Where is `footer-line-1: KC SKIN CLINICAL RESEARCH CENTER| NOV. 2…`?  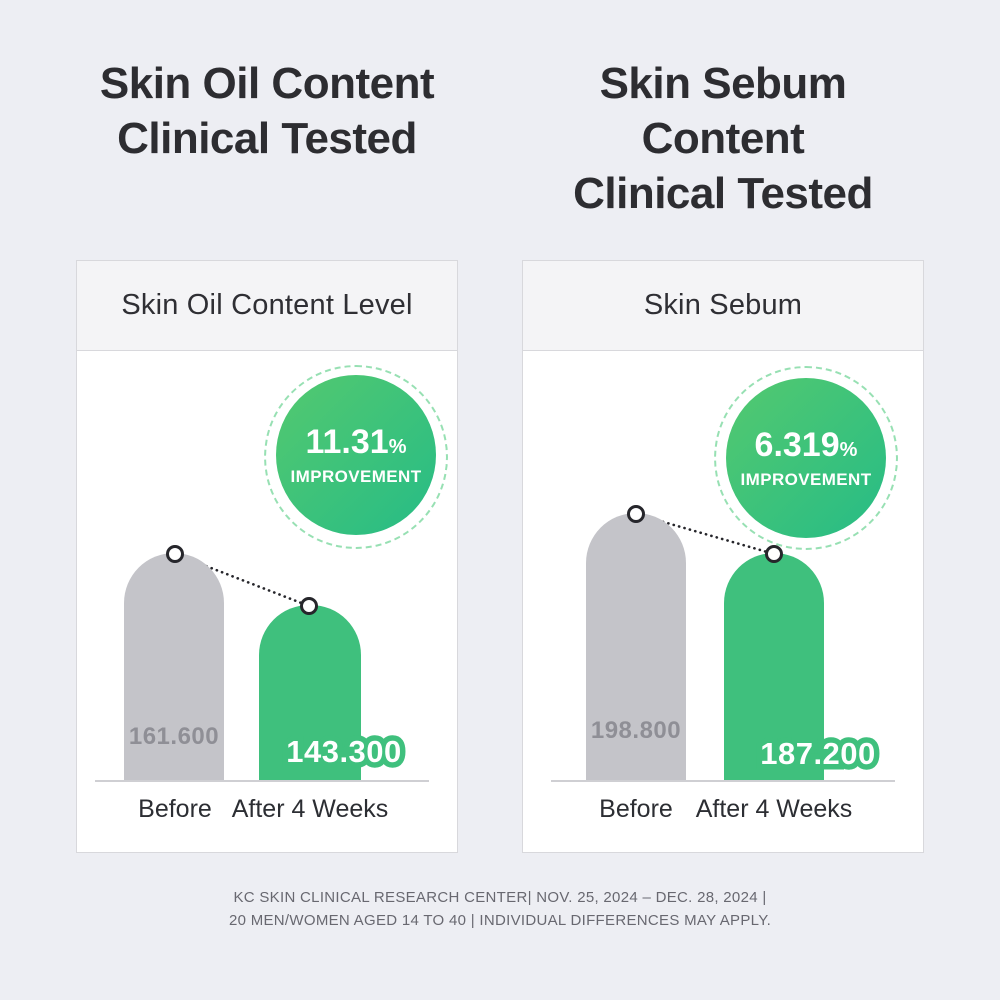
footer-line-1: KC SKIN CLINICAL RESEARCH CENTER| NOV. 2… is located at coordinates (500, 897).